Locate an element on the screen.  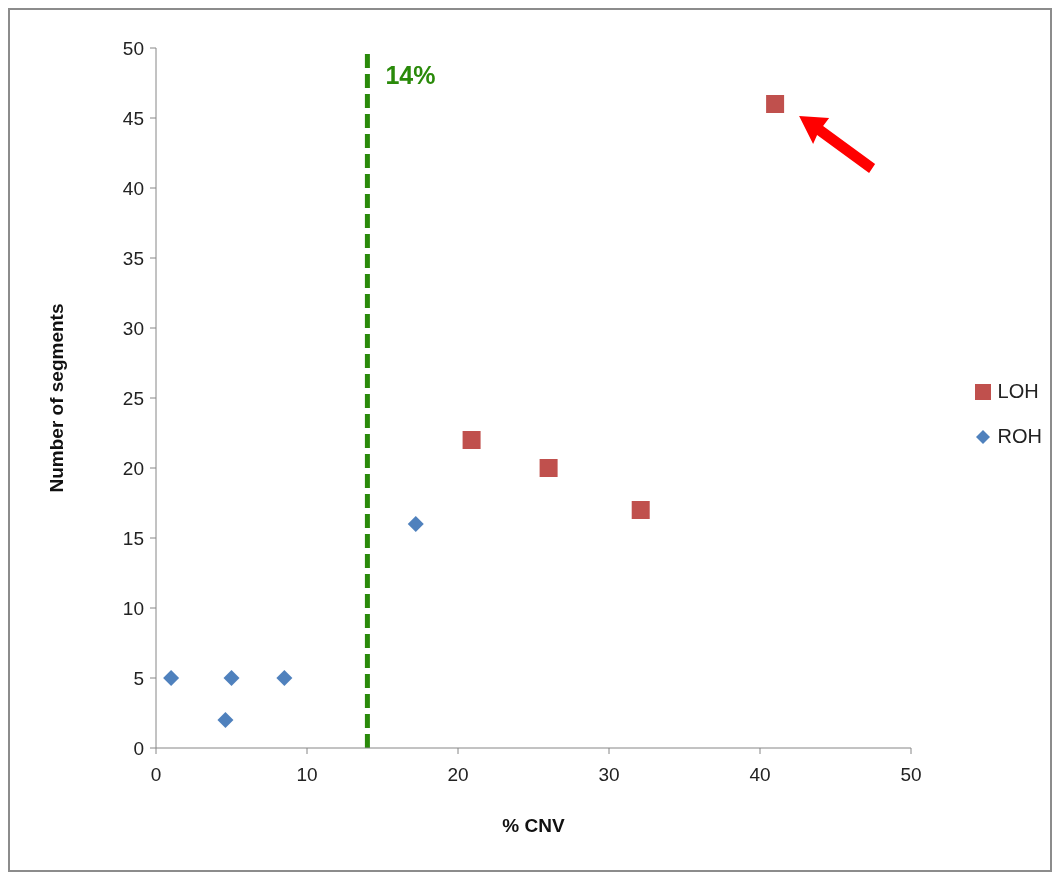
x-tick-label: 0 is located at coordinates (156, 775).